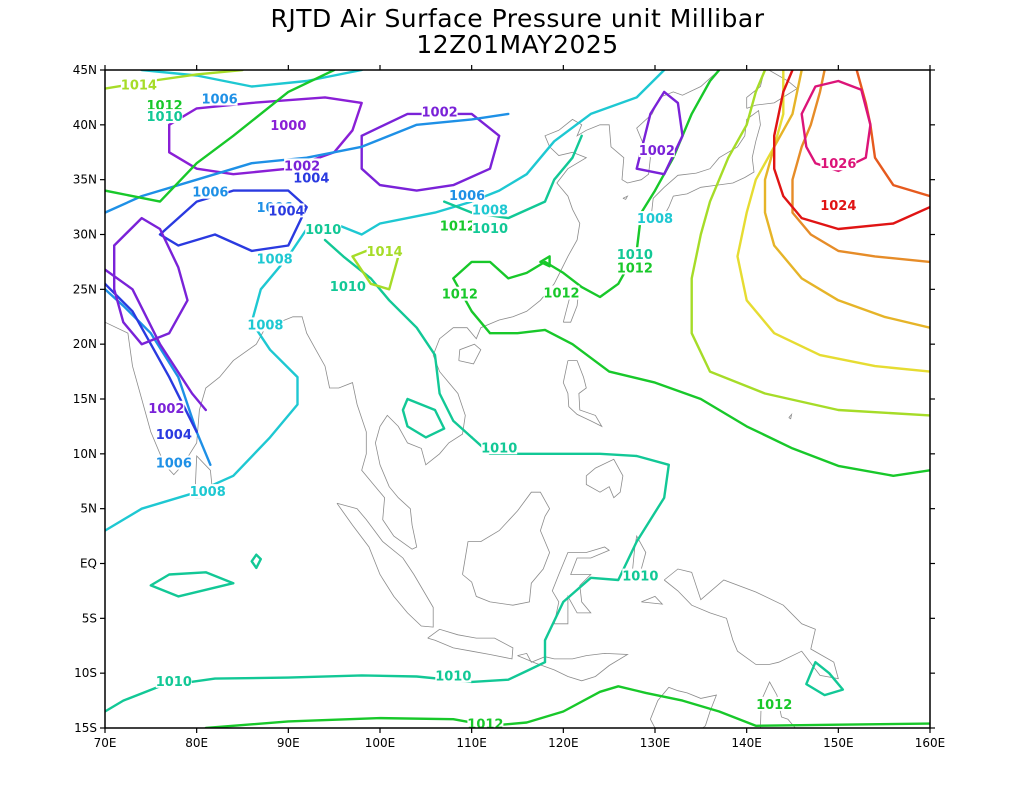 This screenshot has height=800, width=1035. What do you see at coordinates (88, 509) in the screenshot?
I see `lat-tick-label: 5N` at bounding box center [88, 509].